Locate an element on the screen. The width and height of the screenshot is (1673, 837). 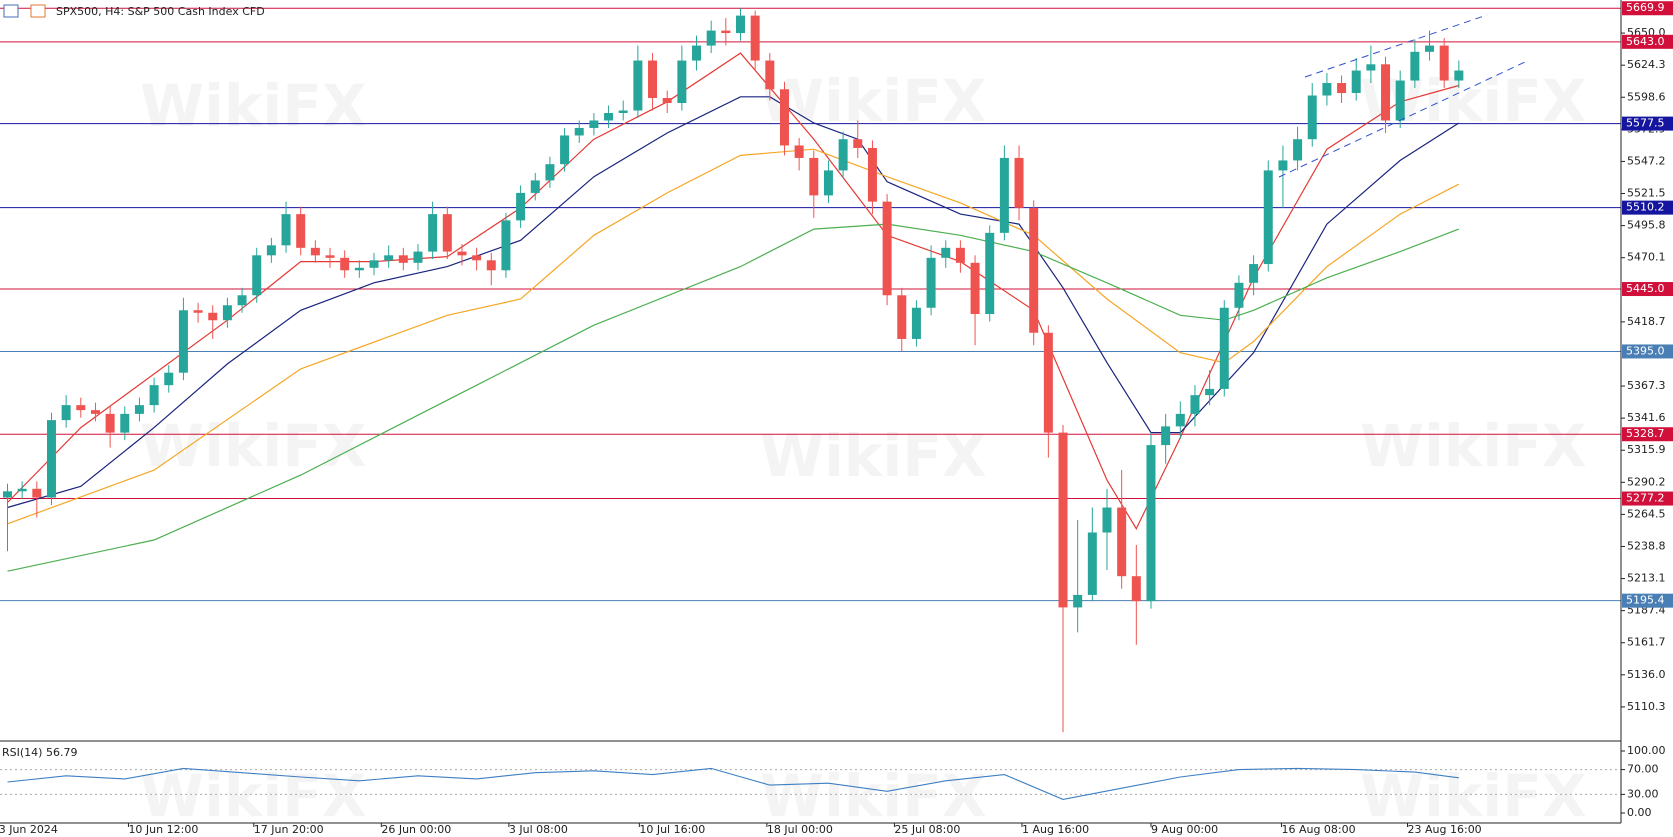
y-tick-label: 30.00 is located at coordinates (1643, 793).